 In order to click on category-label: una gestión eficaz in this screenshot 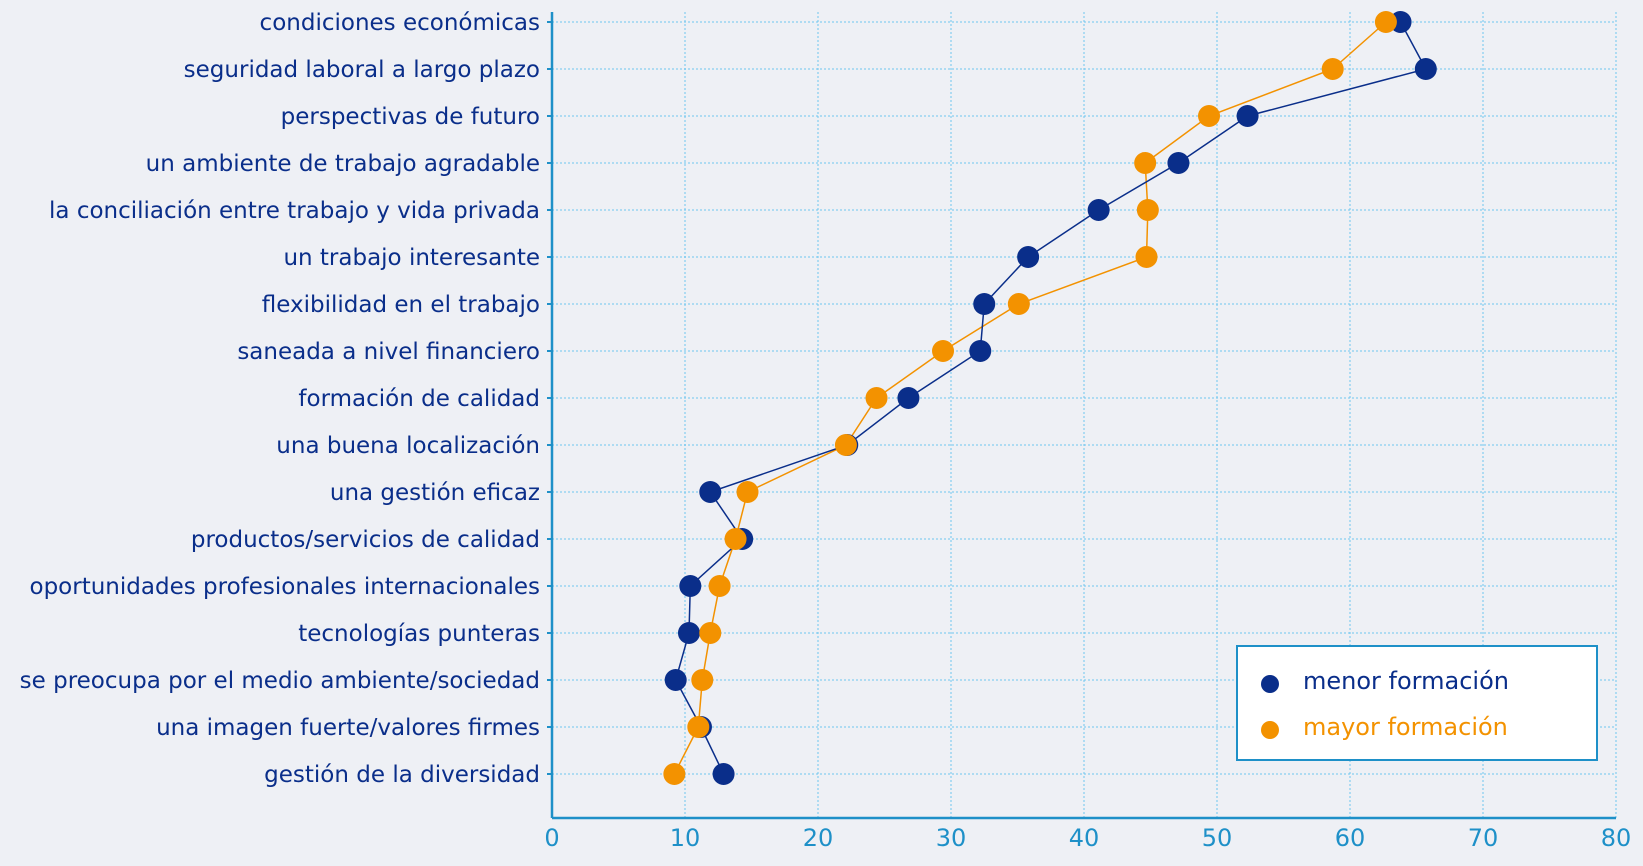, I will do `click(435, 493)`.